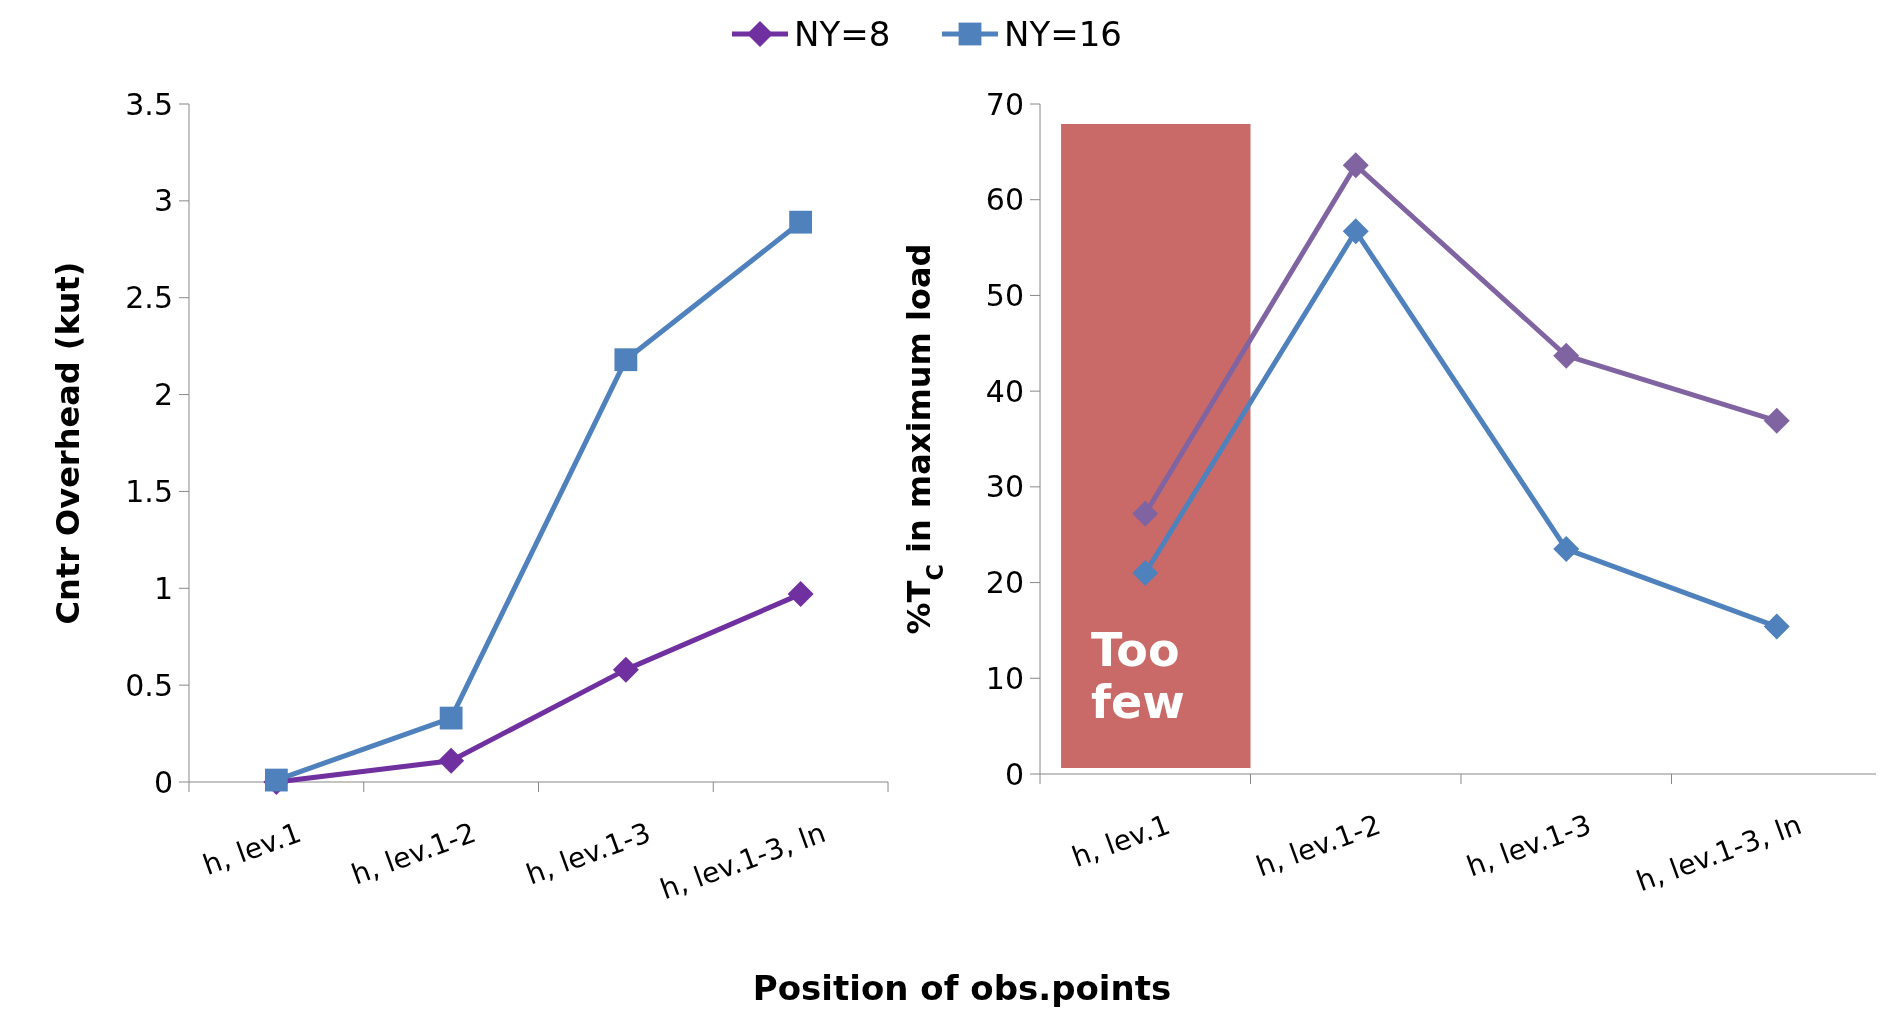  I want to click on band-label: Too few, so click(1138, 676).